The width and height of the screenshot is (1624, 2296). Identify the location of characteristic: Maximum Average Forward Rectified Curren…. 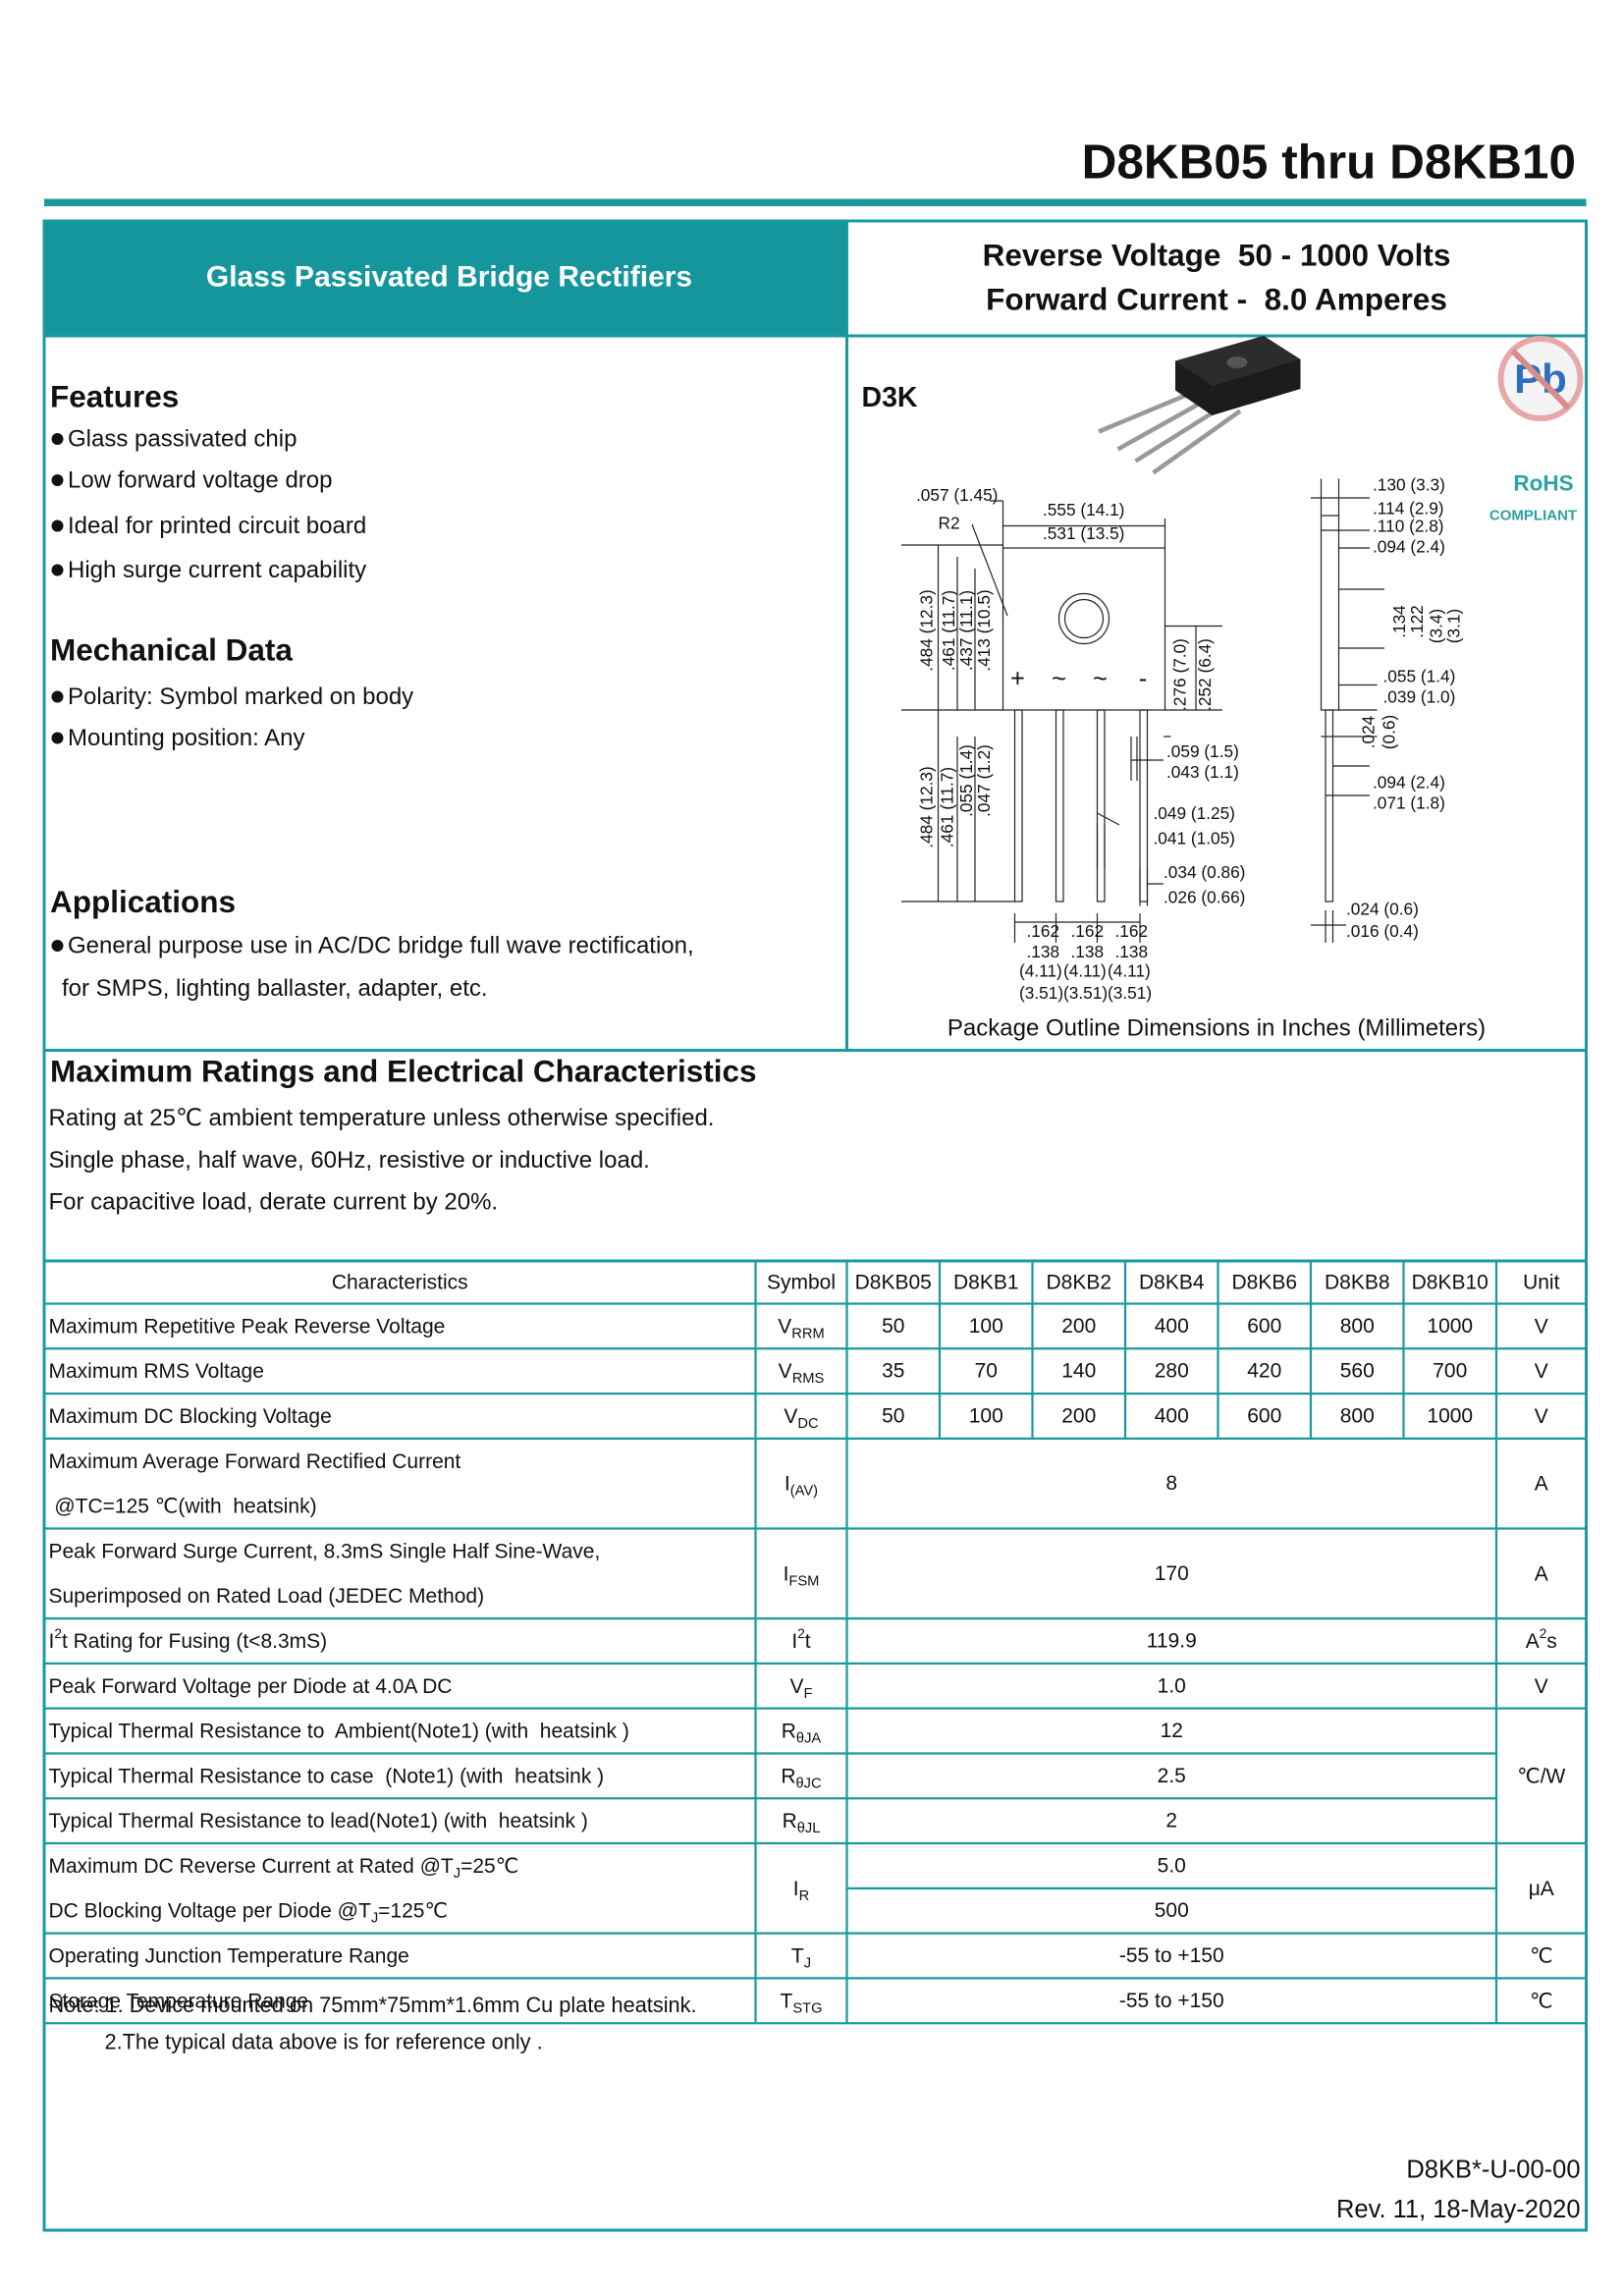
(255, 1460).